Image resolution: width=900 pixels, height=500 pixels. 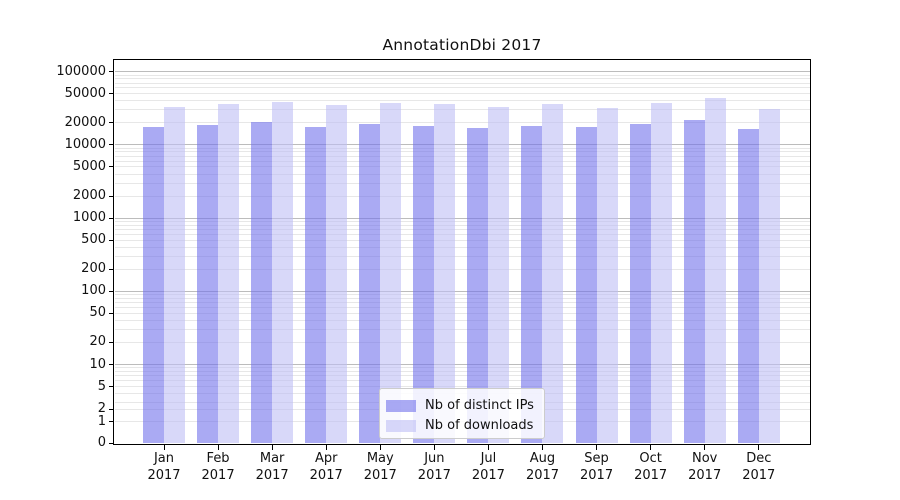 I want to click on x-tick-label-month: Jul, so click(x=488, y=458).